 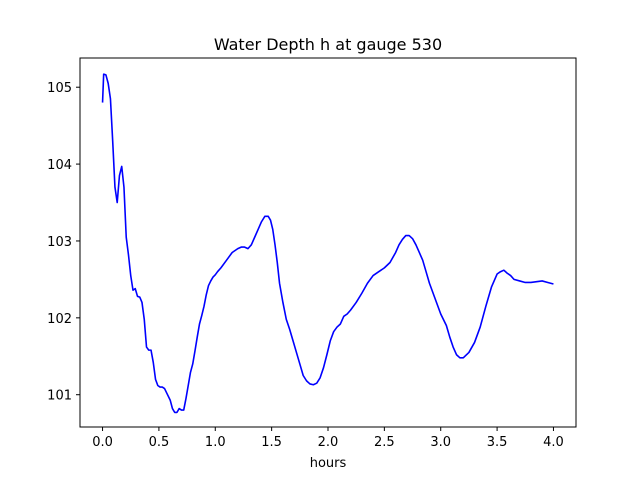 What do you see at coordinates (328, 442) in the screenshot?
I see `x-tick-label: 2.0` at bounding box center [328, 442].